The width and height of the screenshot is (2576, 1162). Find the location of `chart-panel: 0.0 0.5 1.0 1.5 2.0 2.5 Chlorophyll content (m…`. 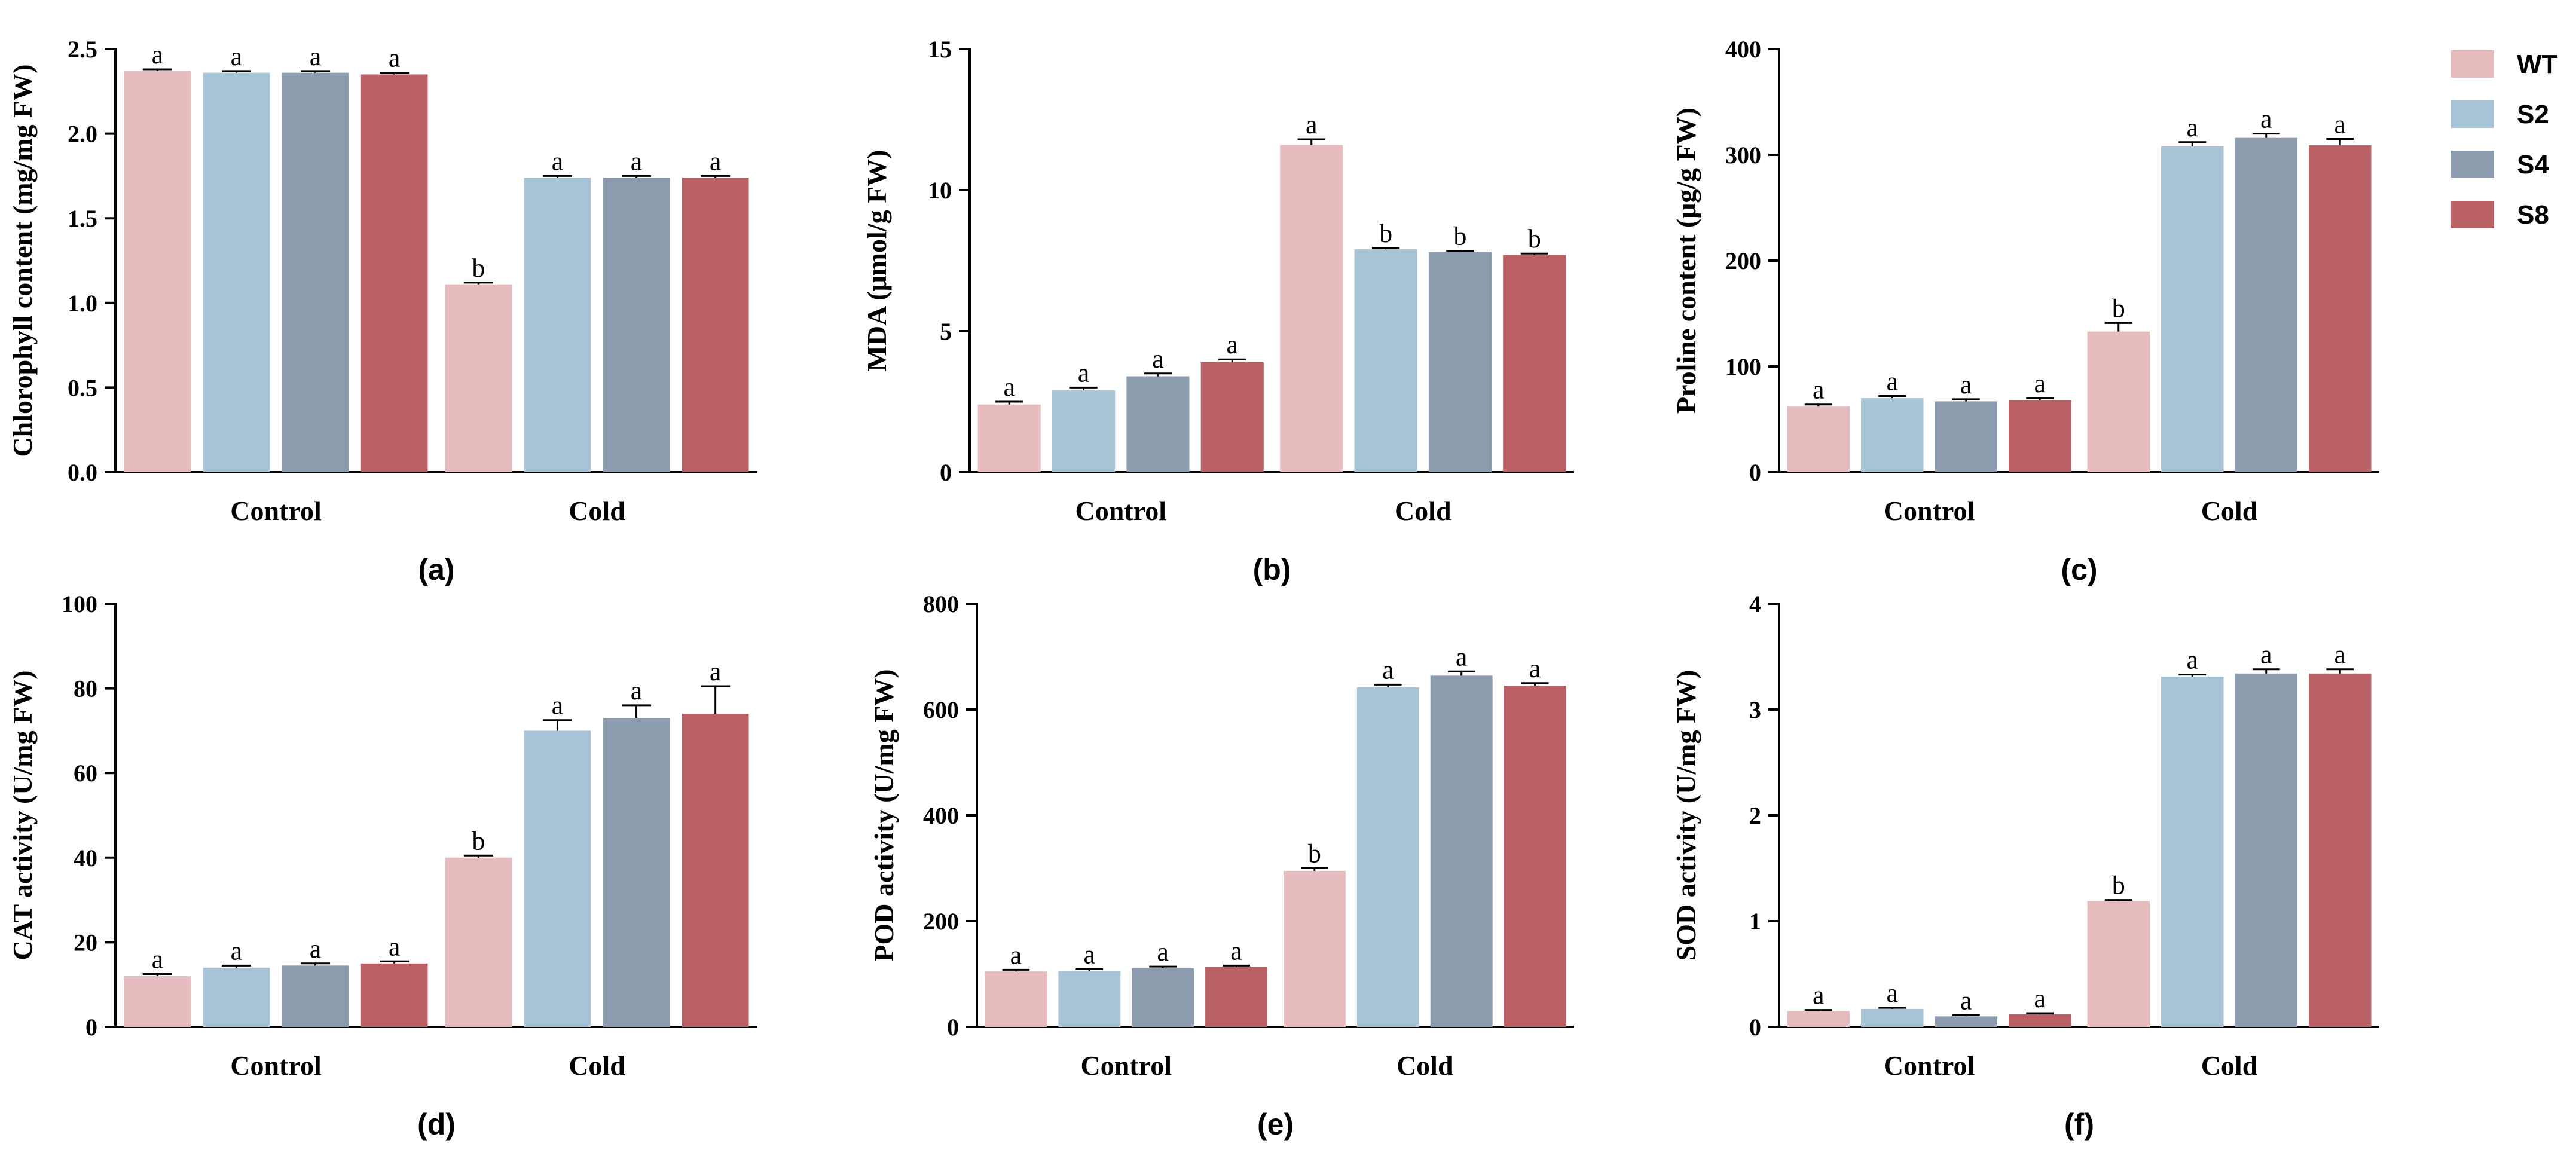

chart-panel: 0.0 0.5 1.0 1.5 2.0 2.5 Chlorophyll content (m… is located at coordinates (382, 311).